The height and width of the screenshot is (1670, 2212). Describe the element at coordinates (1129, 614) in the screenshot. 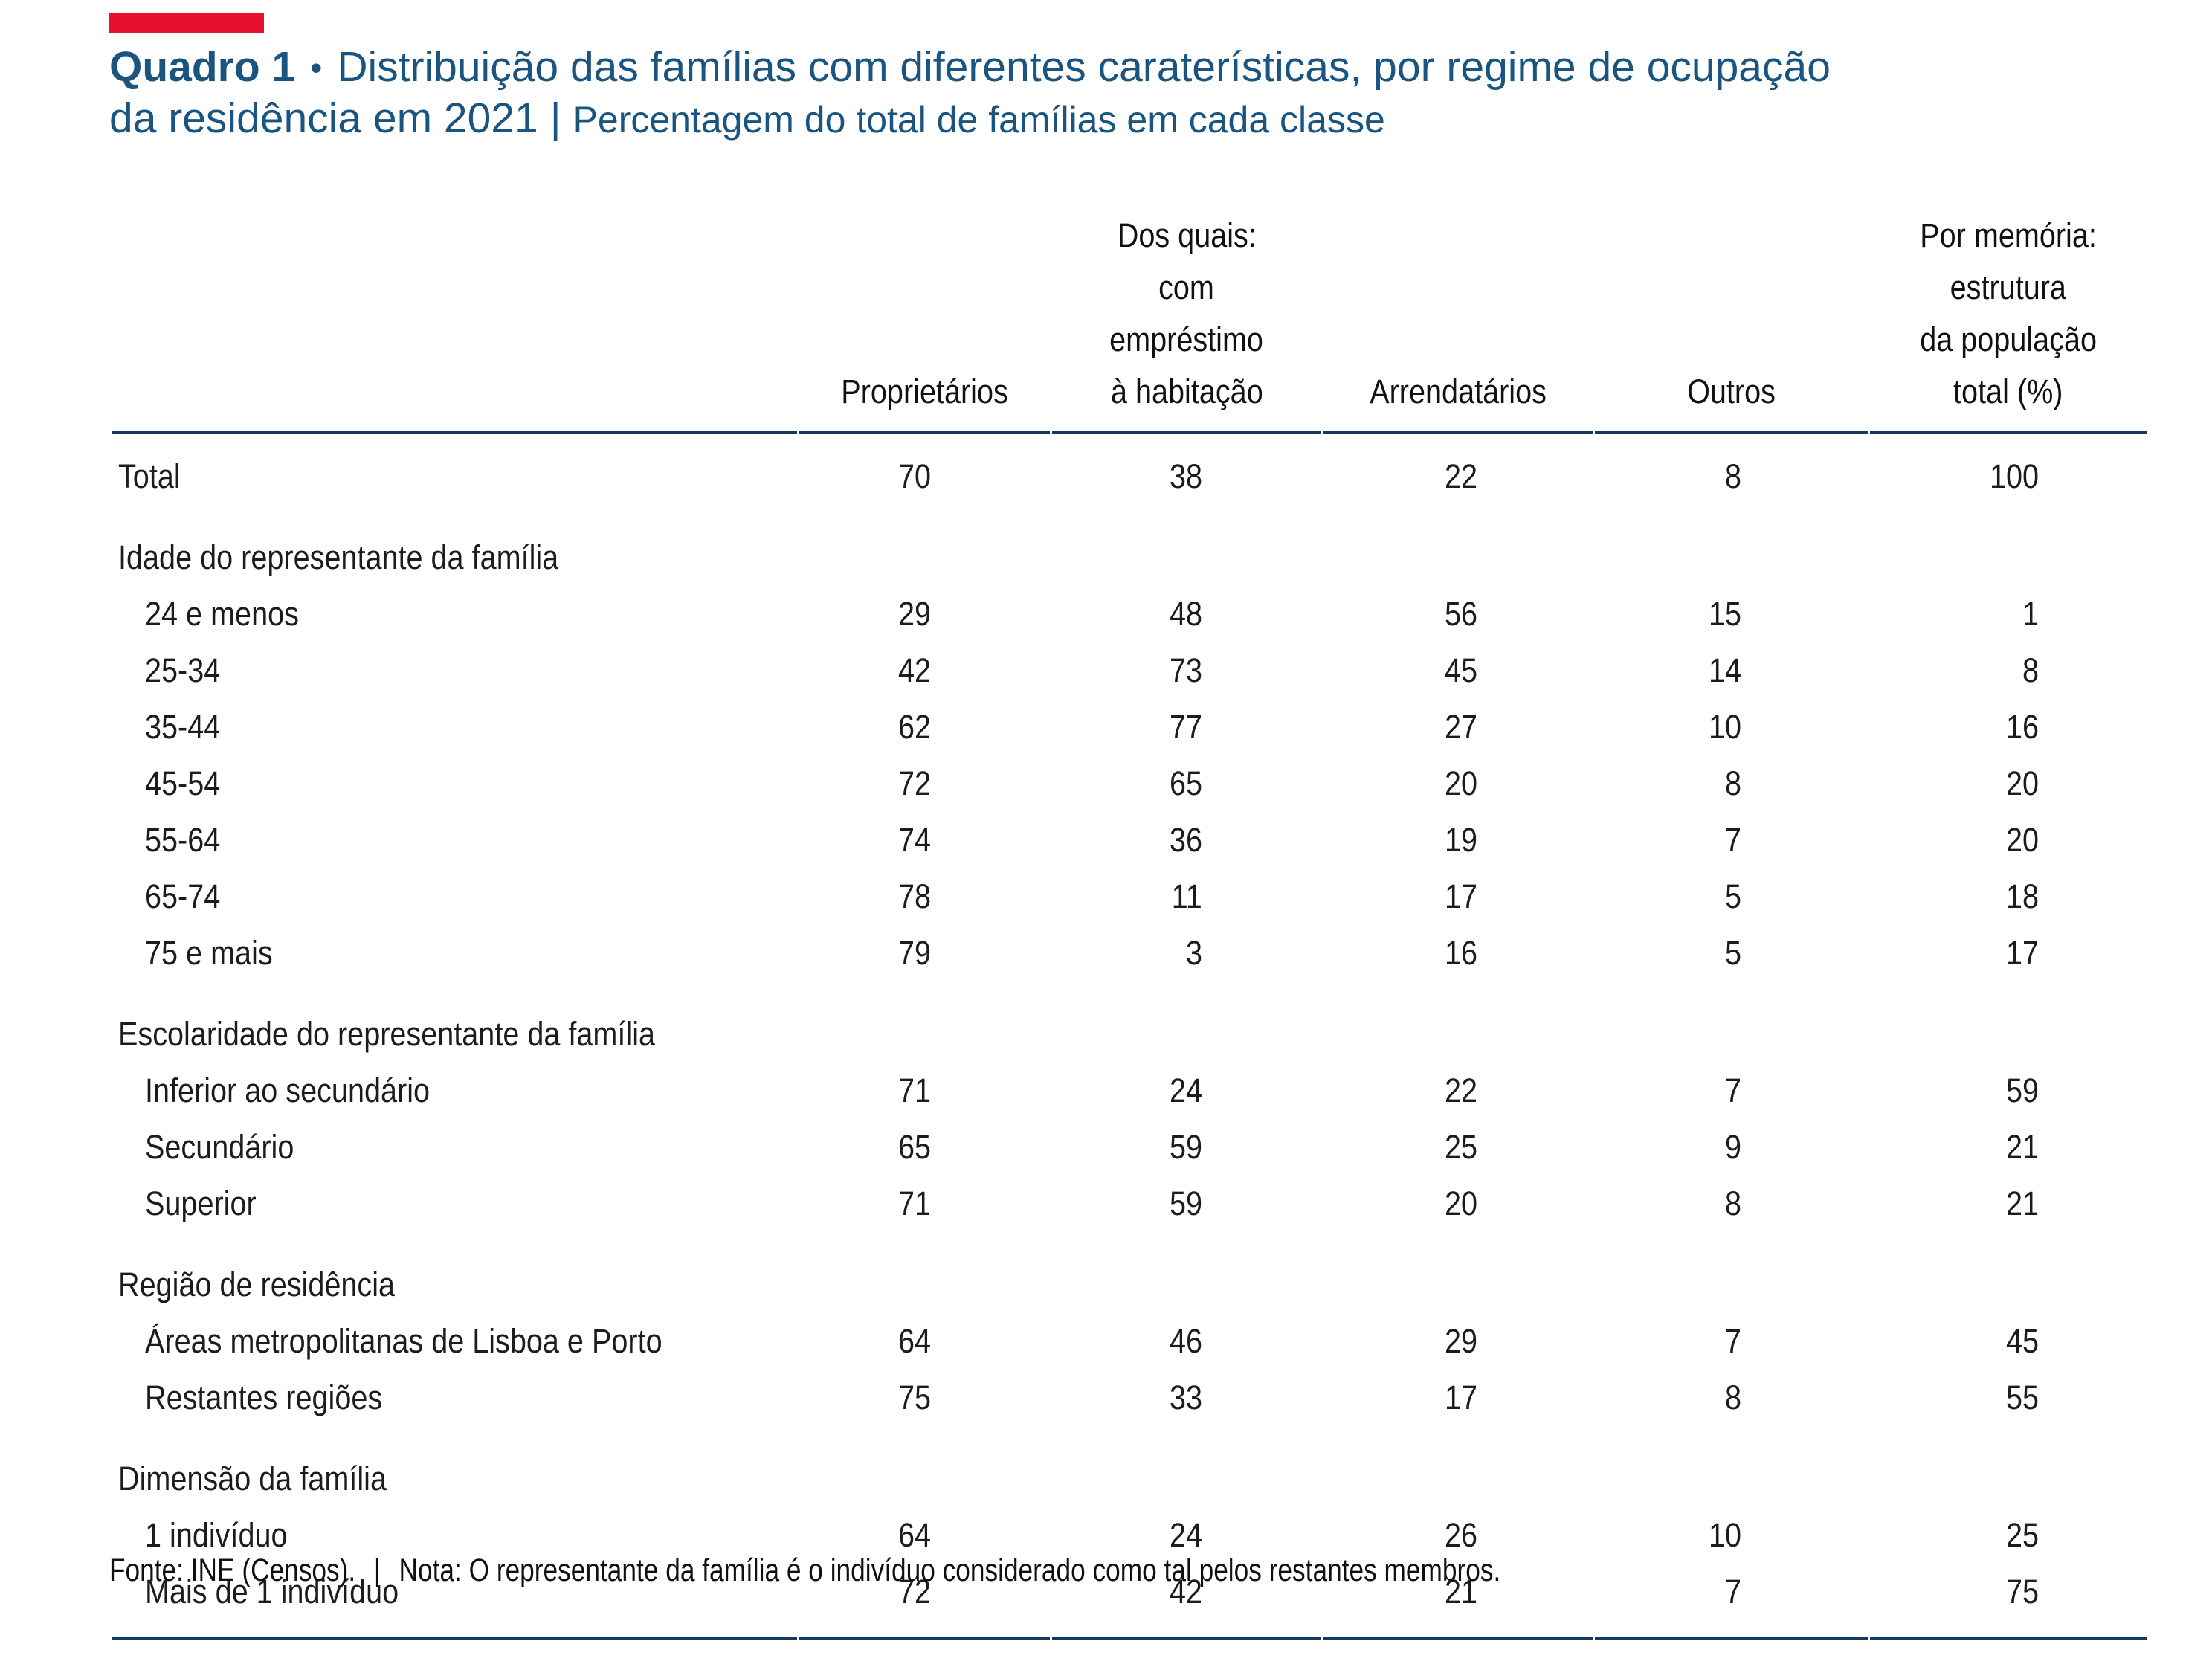

I see `table-row: 24 e menos 29 48 56 15 1` at that location.